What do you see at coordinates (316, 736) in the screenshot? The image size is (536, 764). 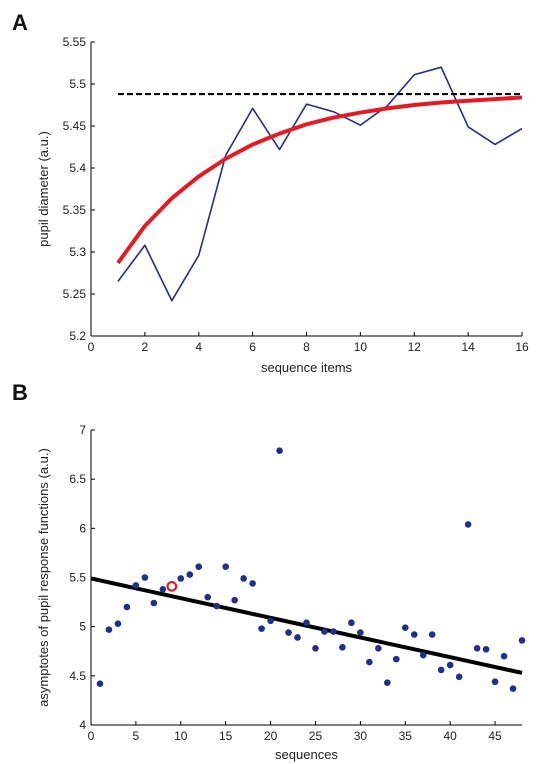 I see `panel-b-x-tick-label: 25` at bounding box center [316, 736].